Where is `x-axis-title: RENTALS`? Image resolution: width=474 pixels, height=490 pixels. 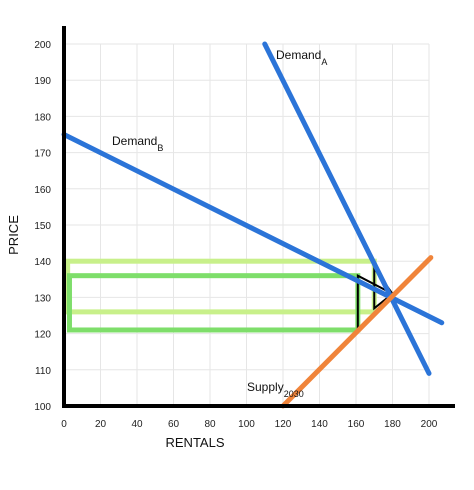
x-axis-title: RENTALS is located at coordinates (195, 442).